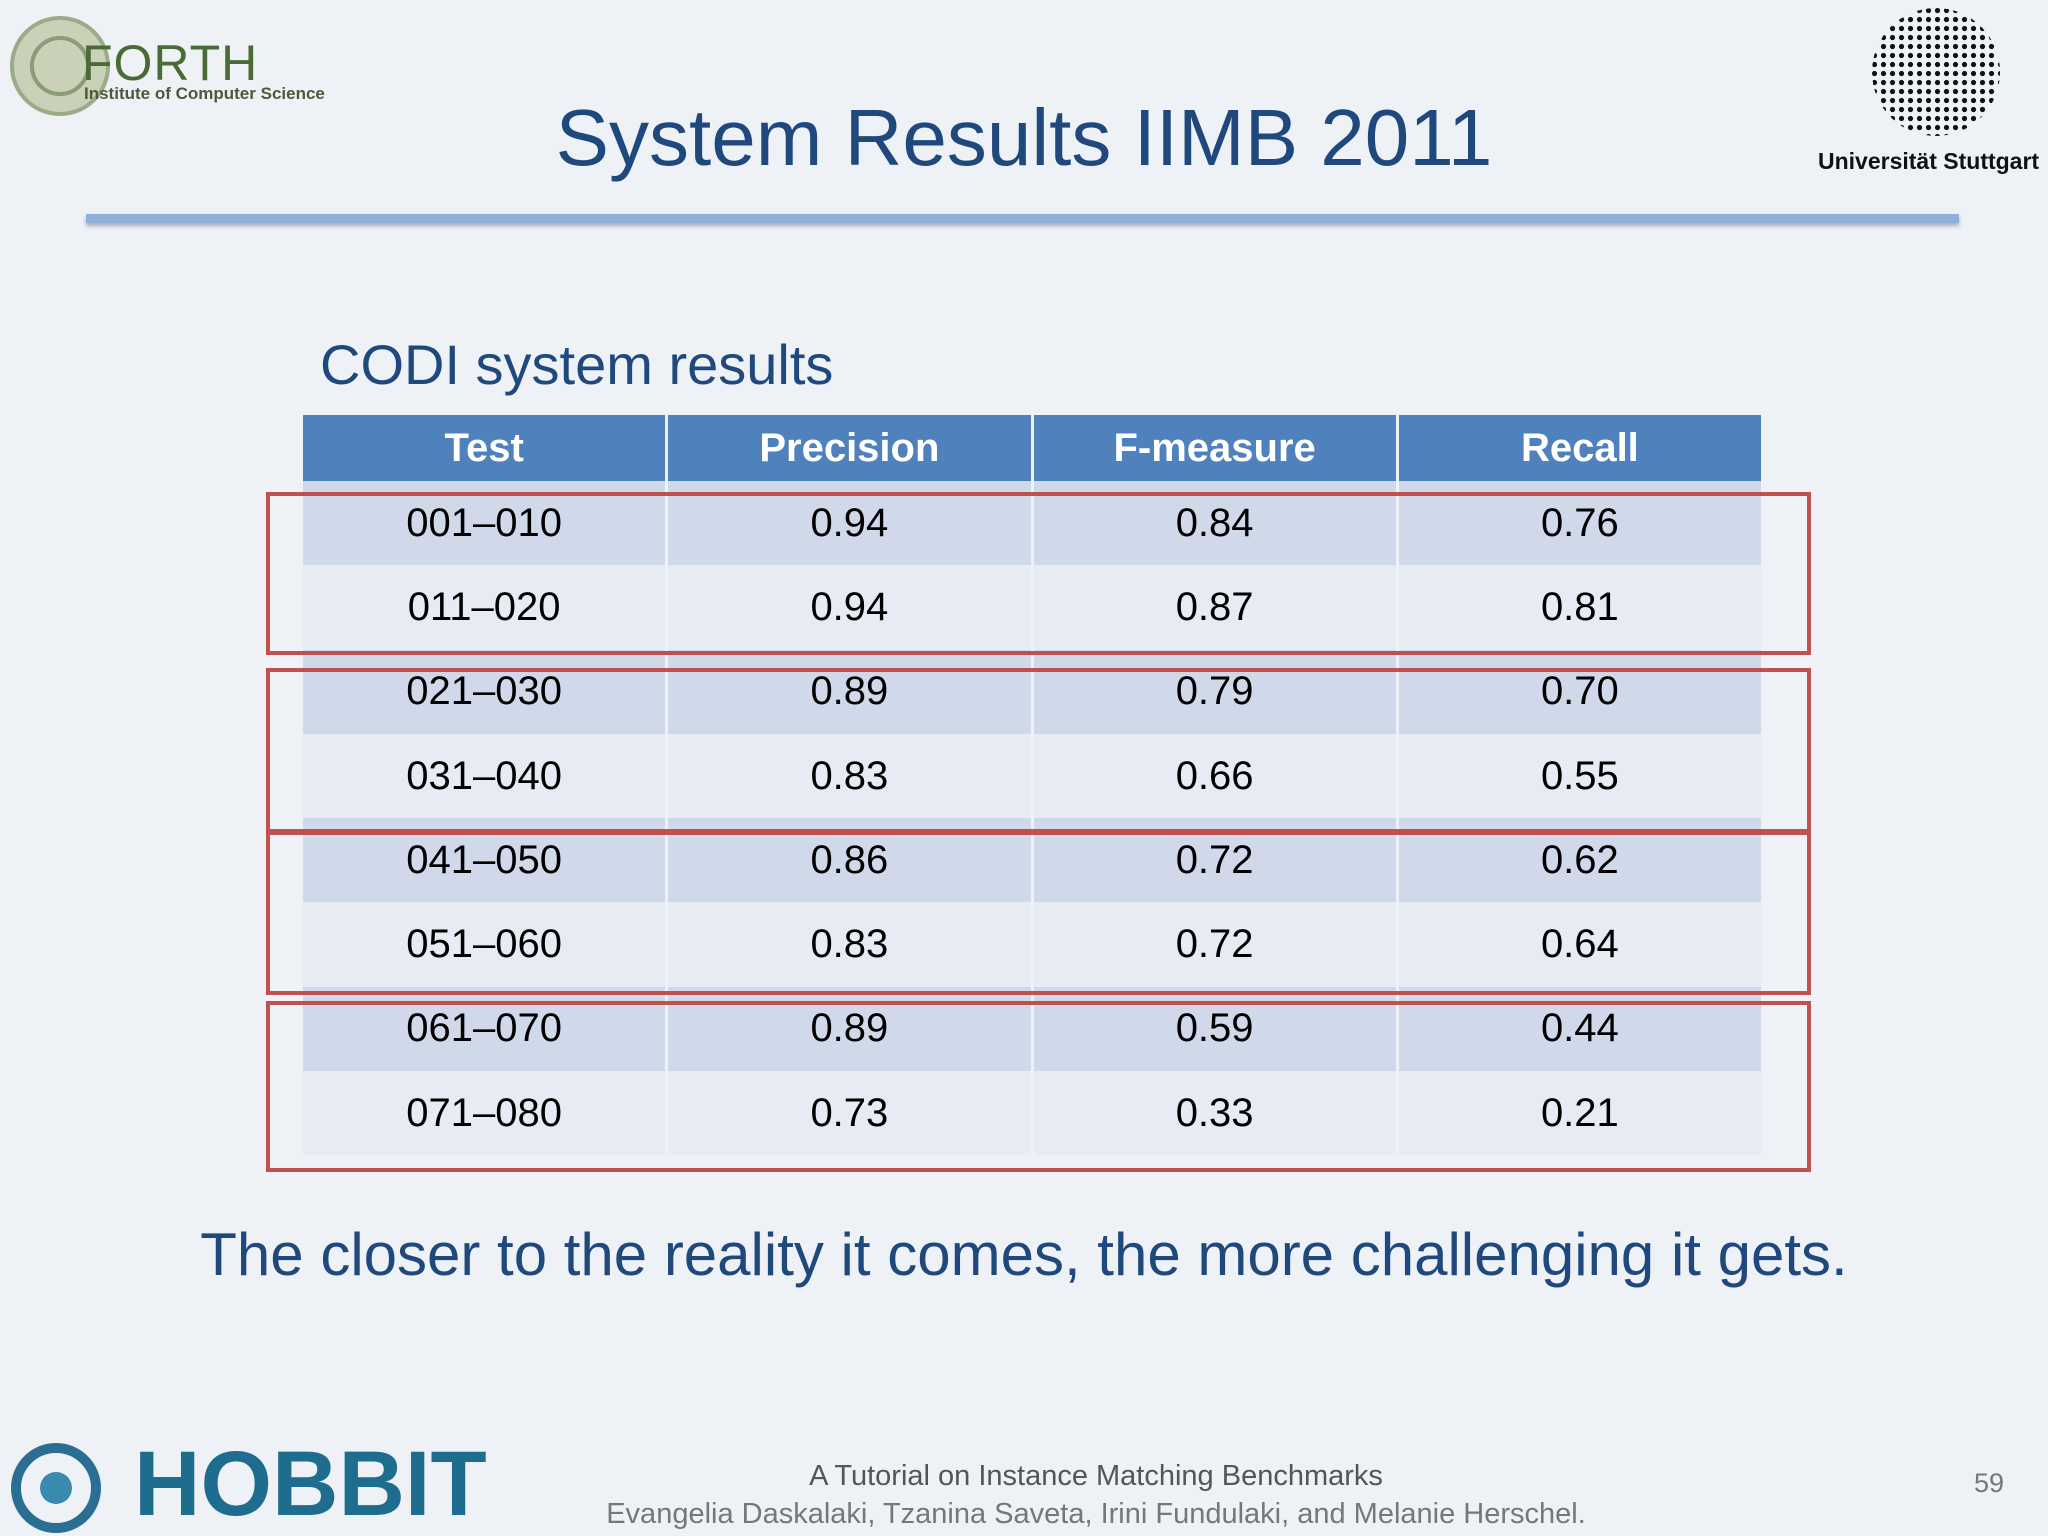 The width and height of the screenshot is (2048, 1536). What do you see at coordinates (1214, 607) in the screenshot?
I see `table-cell: 0.87` at bounding box center [1214, 607].